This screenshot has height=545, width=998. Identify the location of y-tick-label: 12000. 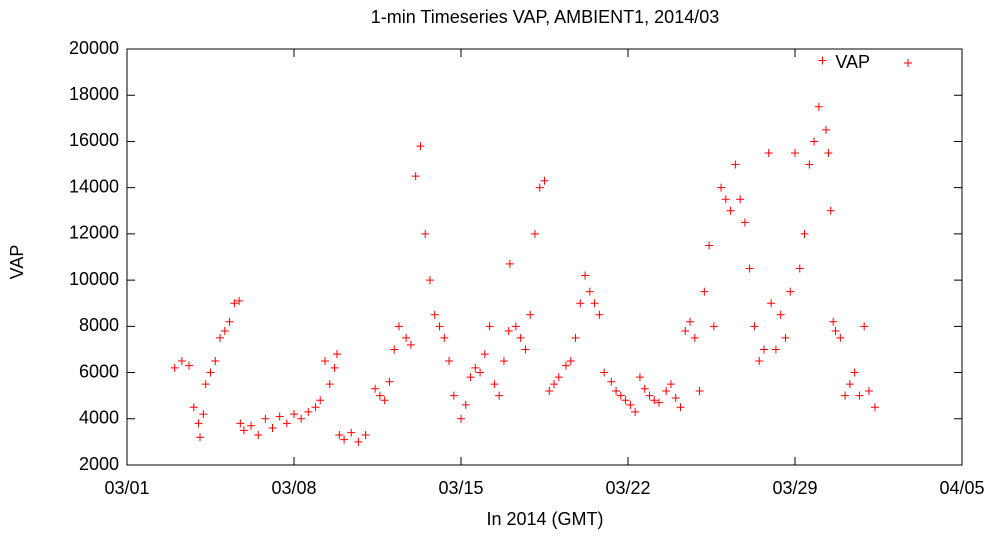
(94, 233).